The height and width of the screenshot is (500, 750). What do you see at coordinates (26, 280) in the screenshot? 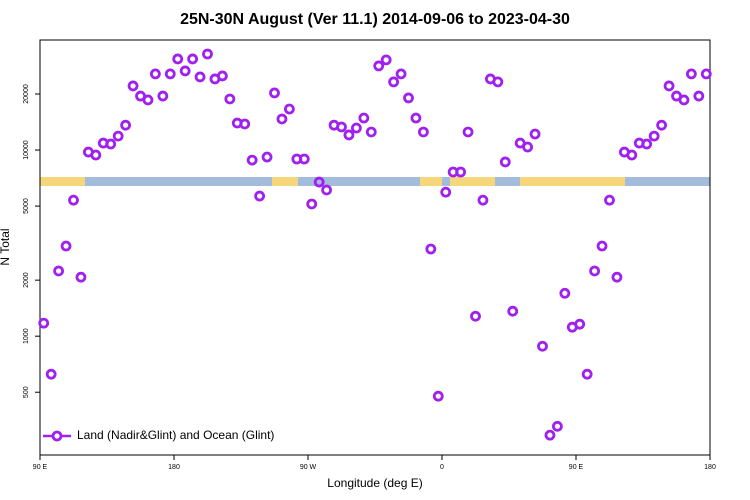
I see `y-tick-label: 2000` at bounding box center [26, 280].